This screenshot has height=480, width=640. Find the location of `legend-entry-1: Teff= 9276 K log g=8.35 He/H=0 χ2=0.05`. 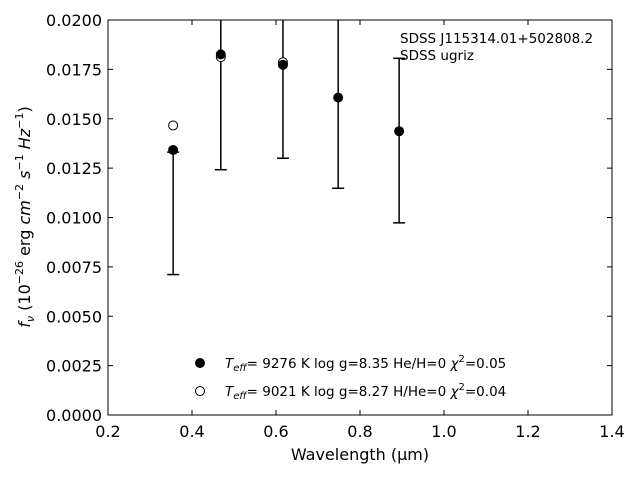

legend-entry-1: Teff= 9276 K log g=8.35 He/H=0 χ2=0.05 is located at coordinates (365, 364).